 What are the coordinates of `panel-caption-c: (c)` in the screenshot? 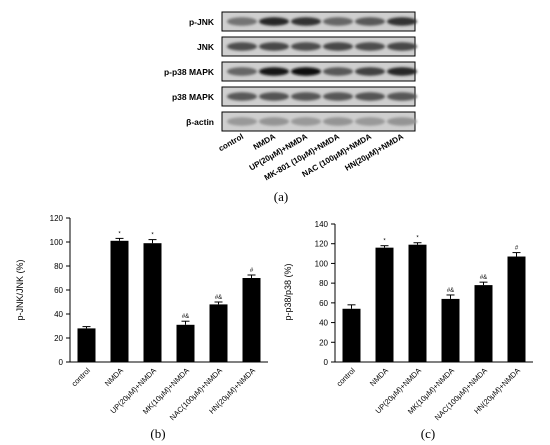 It's located at (428, 433).